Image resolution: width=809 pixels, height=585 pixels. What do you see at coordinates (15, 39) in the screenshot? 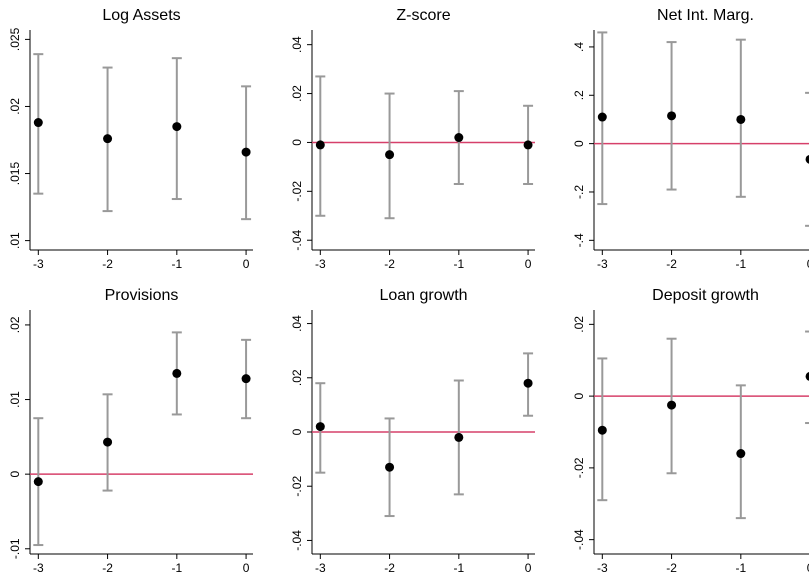
I see `y-tick-label: .025` at bounding box center [15, 39].